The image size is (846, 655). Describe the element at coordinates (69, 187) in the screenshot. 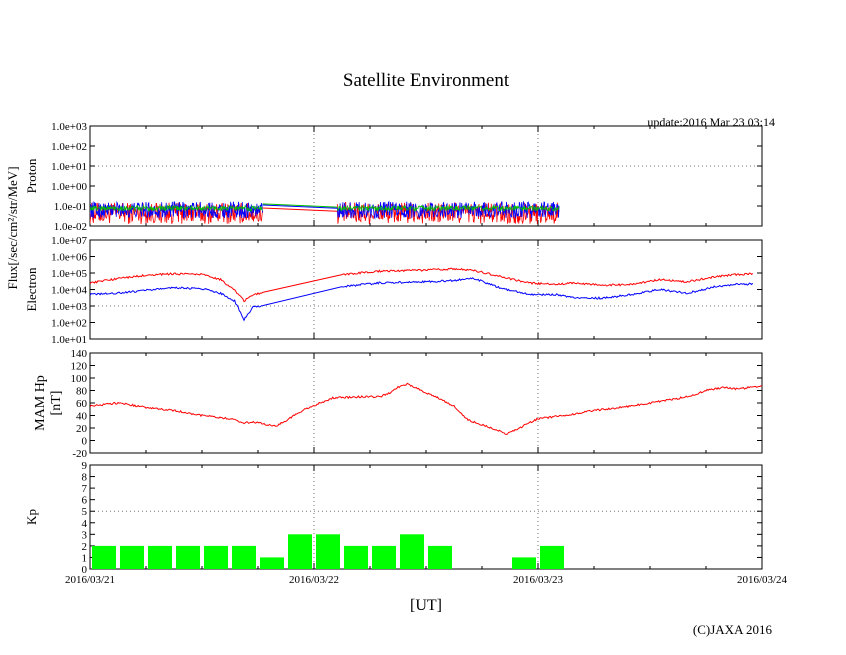

I see `proton-ytick-label: 1.0e+00` at that location.